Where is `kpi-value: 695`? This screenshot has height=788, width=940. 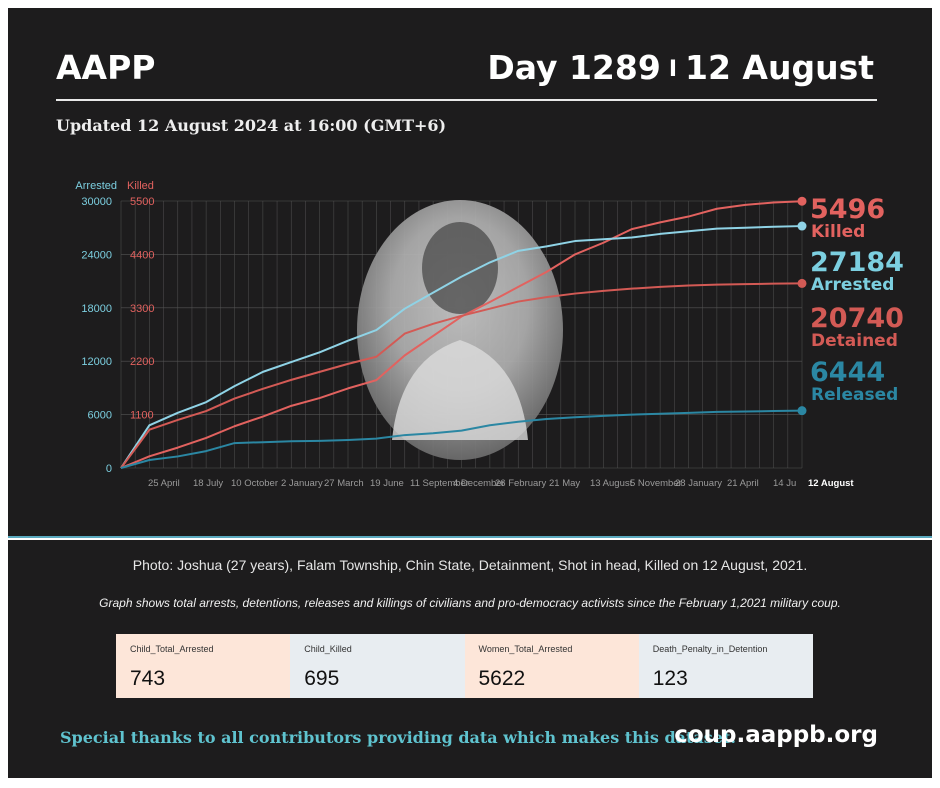 kpi-value: 695 is located at coordinates (322, 678).